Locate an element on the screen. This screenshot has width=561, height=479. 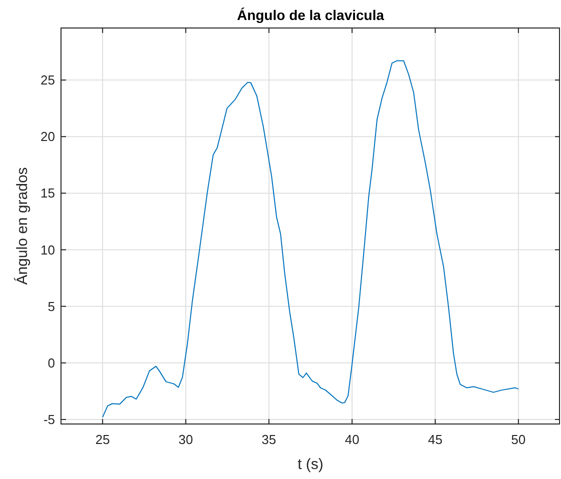
x-tick-label: 45 is located at coordinates (435, 439).